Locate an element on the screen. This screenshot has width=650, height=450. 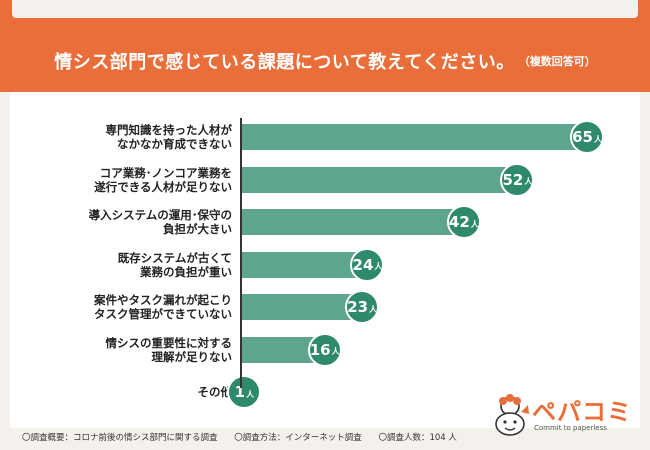
value-badge-5: 23 人 is located at coordinates (362, 307).